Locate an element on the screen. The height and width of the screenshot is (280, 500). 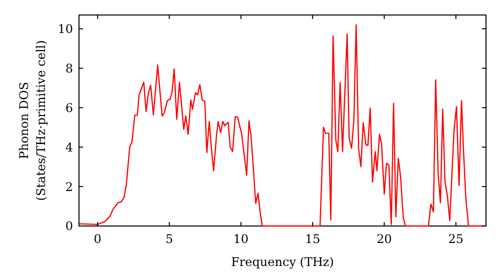
y-tick-label: 4 is located at coordinates (69, 147).